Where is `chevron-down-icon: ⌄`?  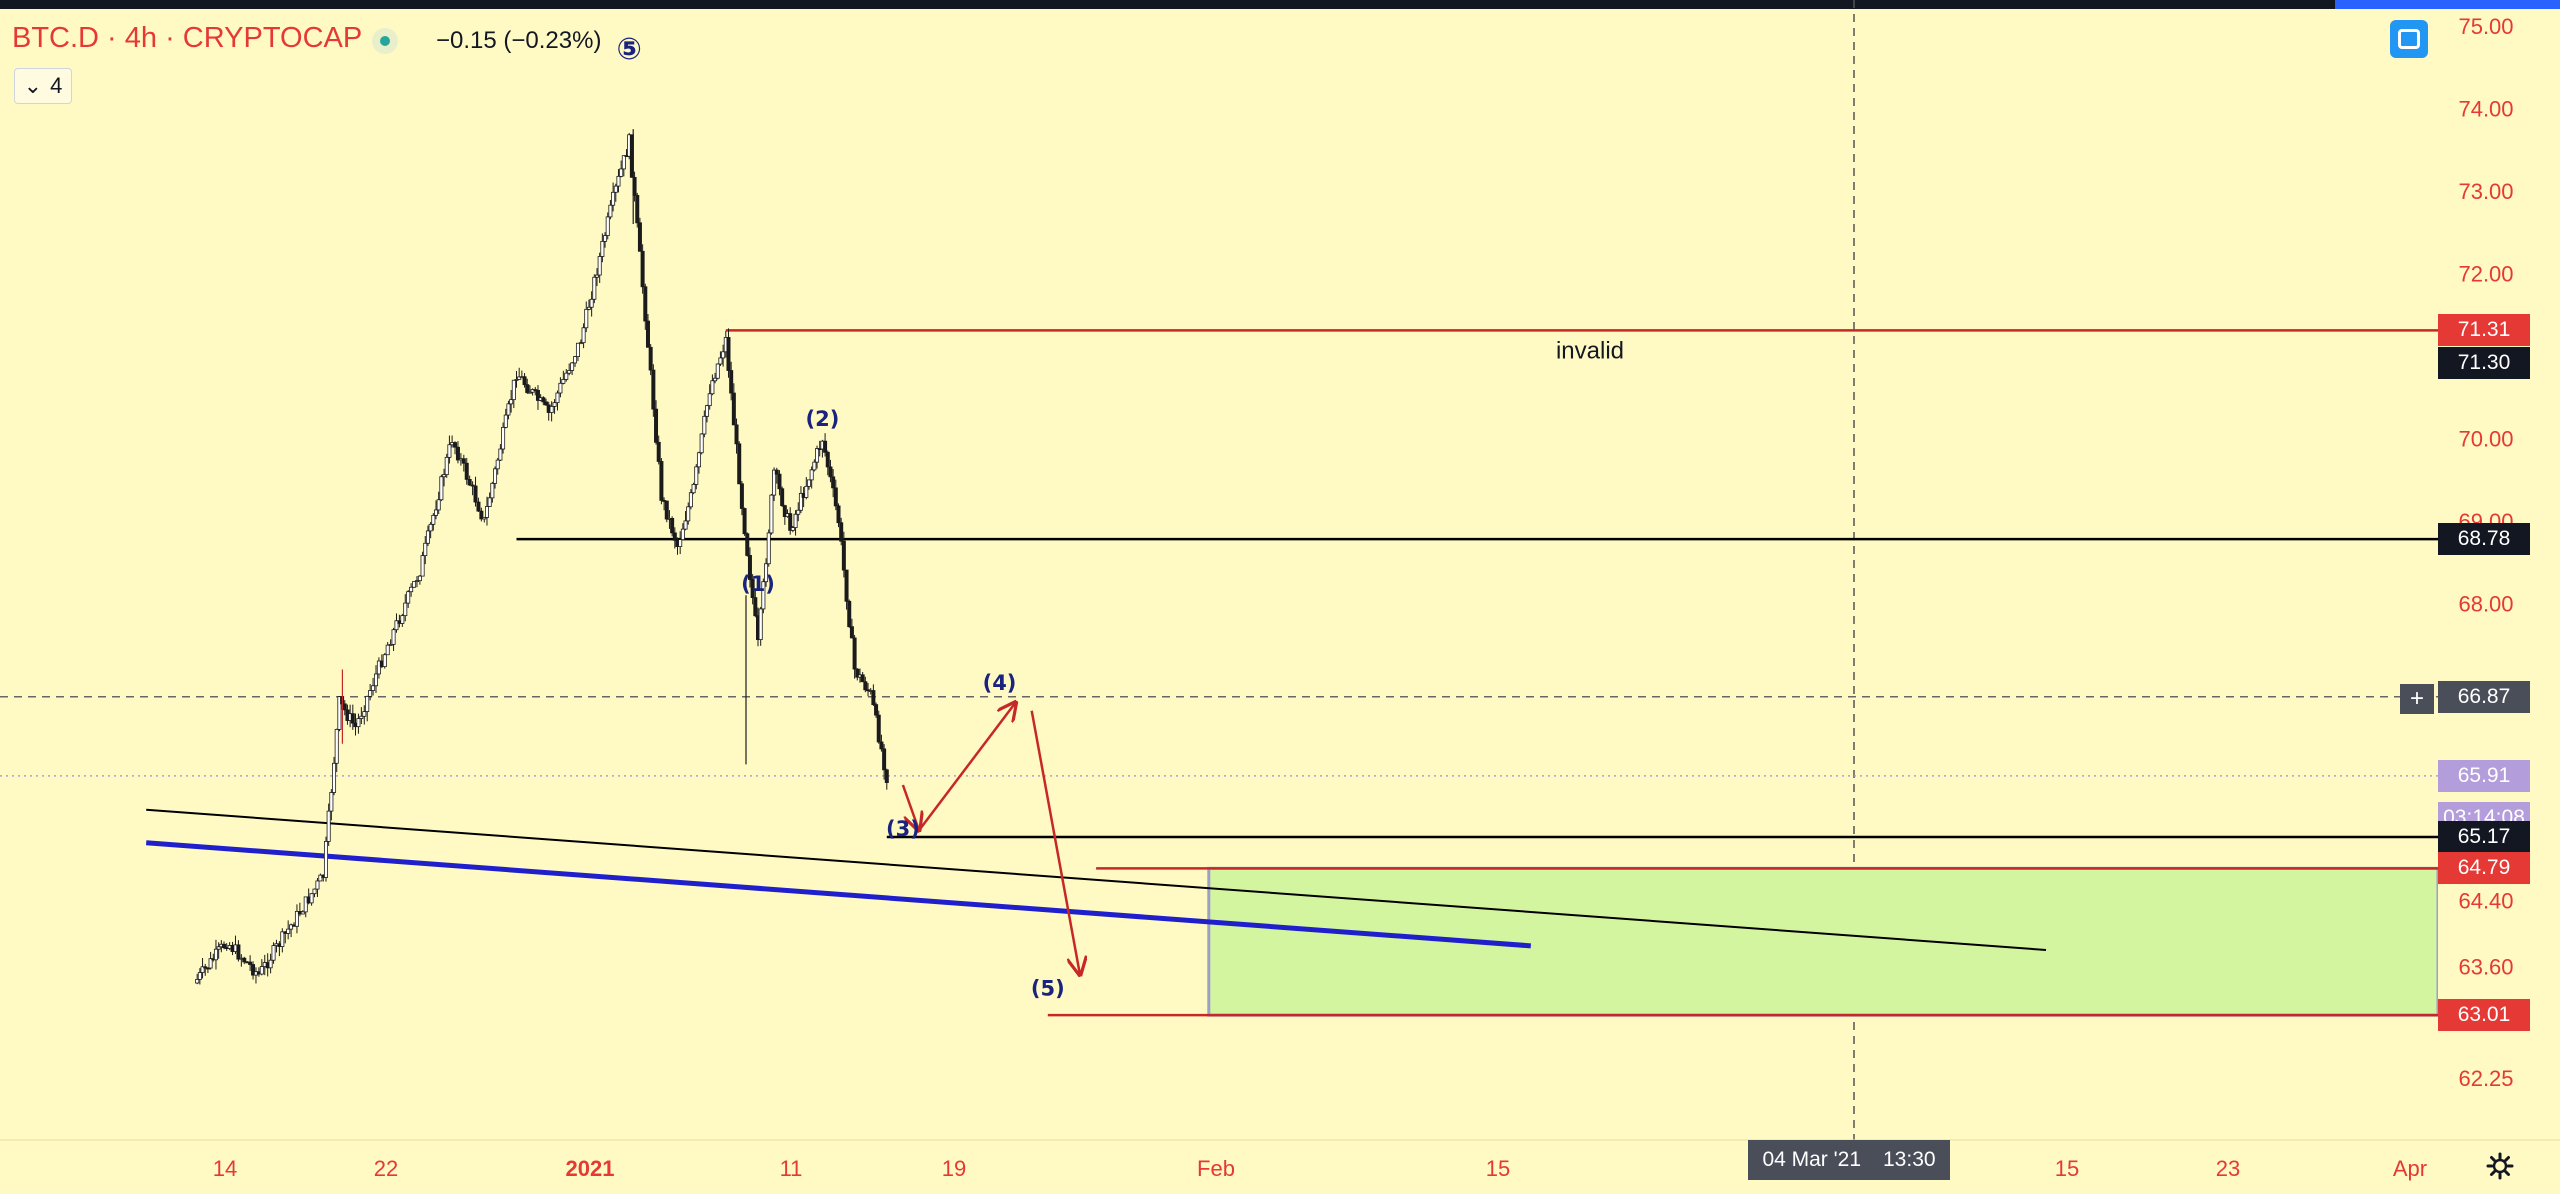 chevron-down-icon: ⌄ is located at coordinates (33, 85).